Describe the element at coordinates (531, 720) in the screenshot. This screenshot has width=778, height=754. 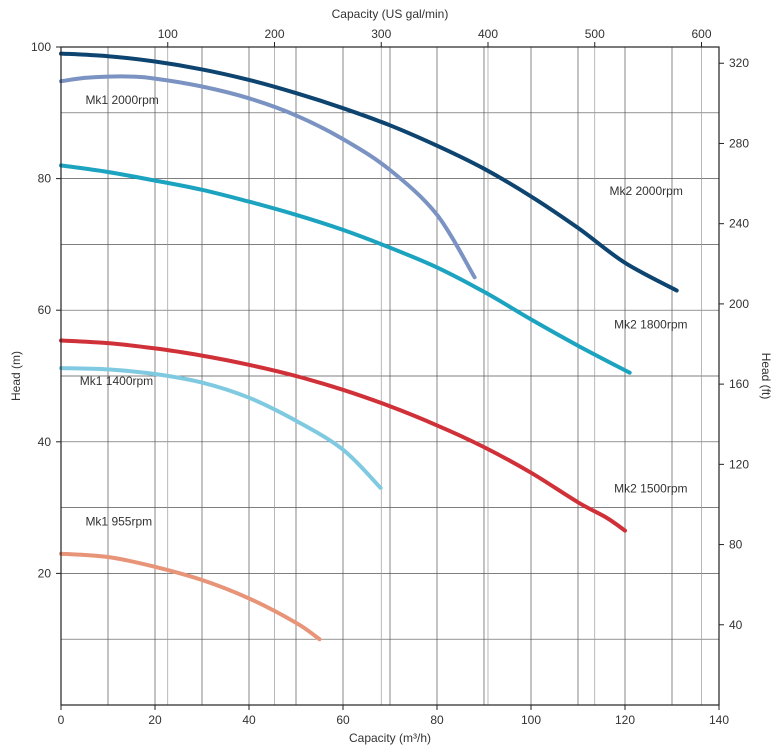
I see `x-tick-label-100: 100` at that location.